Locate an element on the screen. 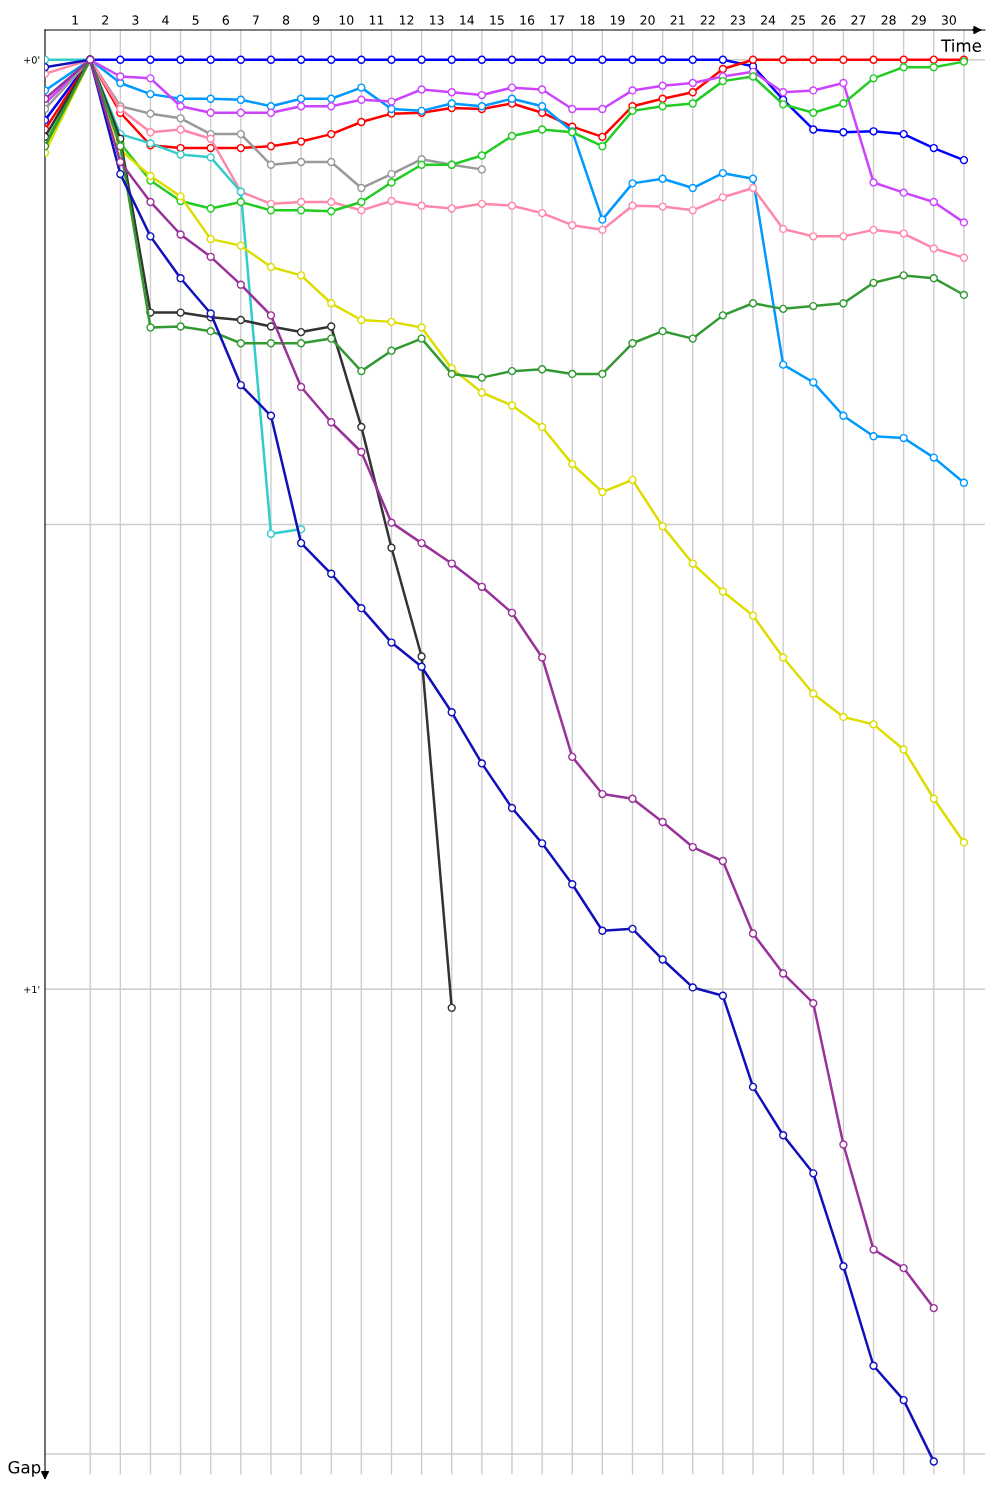  x-tick-label: 26 is located at coordinates (828, 20).